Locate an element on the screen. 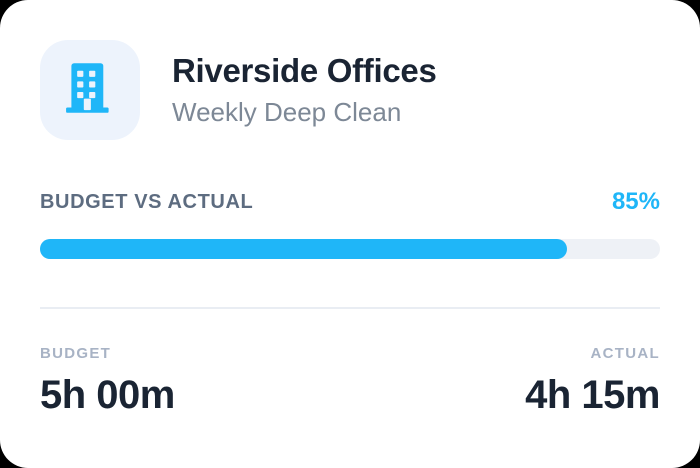 This screenshot has width=700, height=468. building-icon-tile is located at coordinates (90, 90).